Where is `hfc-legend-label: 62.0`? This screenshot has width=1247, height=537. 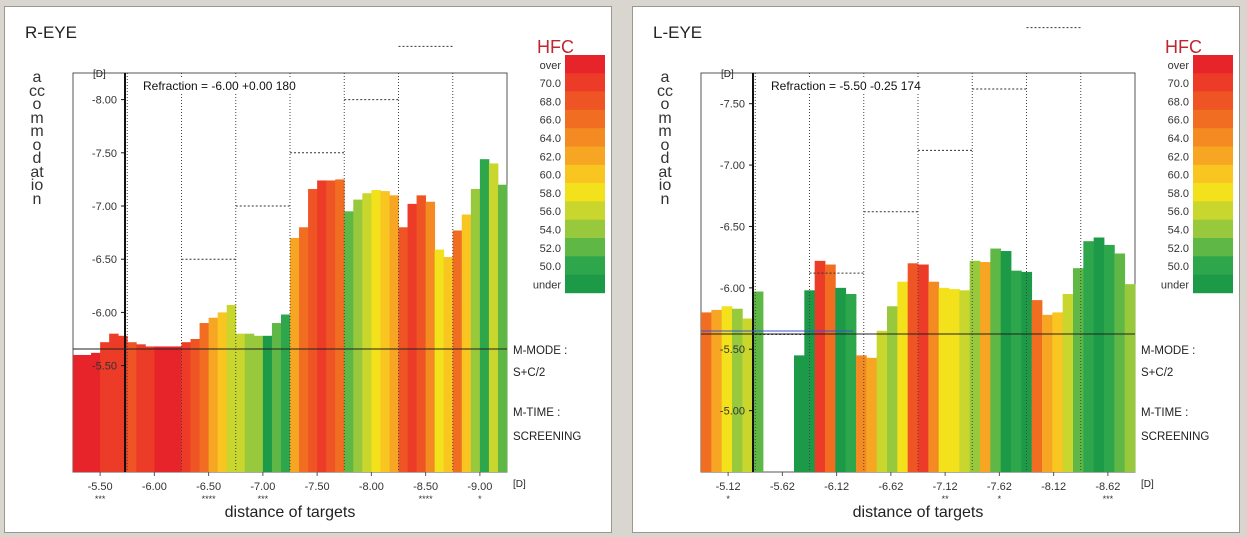 hfc-legend-label: 62.0 is located at coordinates (550, 157).